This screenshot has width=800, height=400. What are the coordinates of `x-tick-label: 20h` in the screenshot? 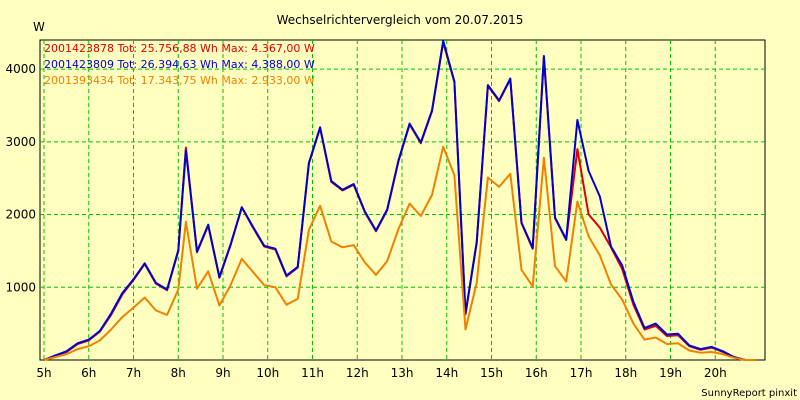 It's located at (715, 373).